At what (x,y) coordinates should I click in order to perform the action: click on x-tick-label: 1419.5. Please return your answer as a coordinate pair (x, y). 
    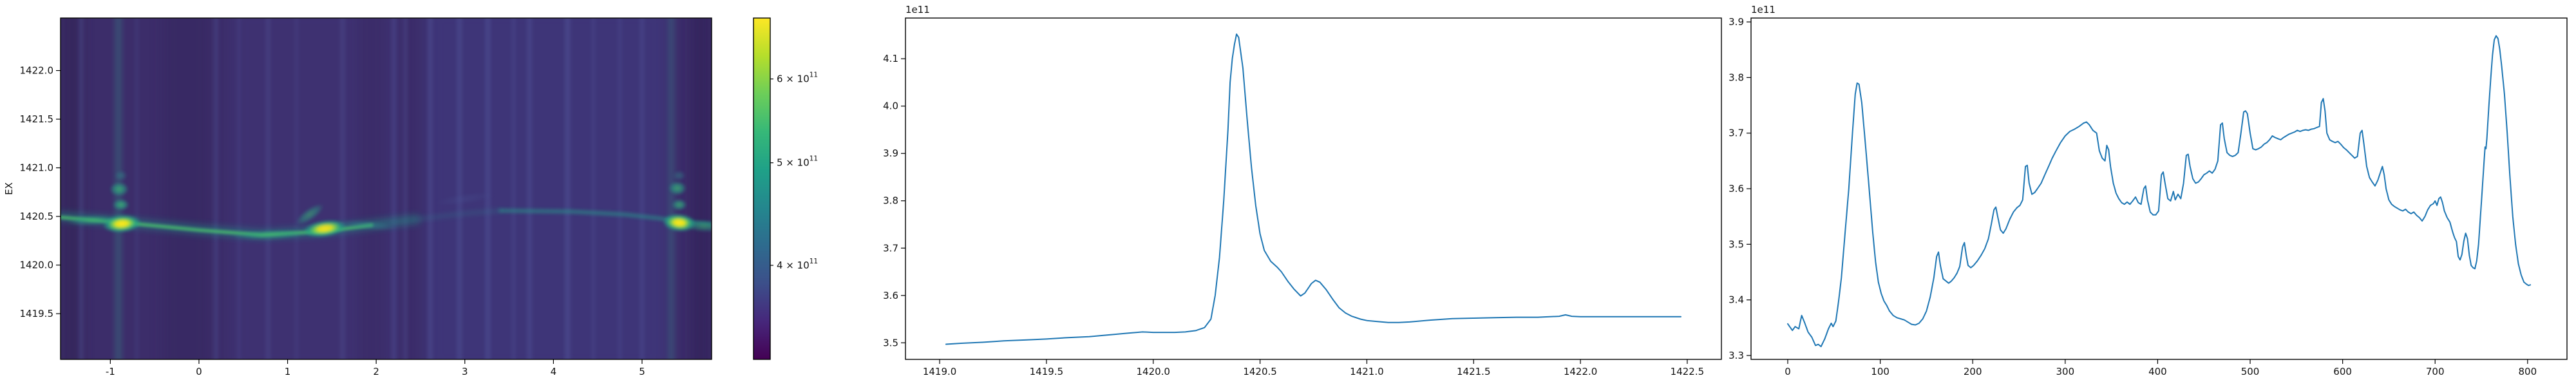
    Looking at the image, I should click on (1047, 371).